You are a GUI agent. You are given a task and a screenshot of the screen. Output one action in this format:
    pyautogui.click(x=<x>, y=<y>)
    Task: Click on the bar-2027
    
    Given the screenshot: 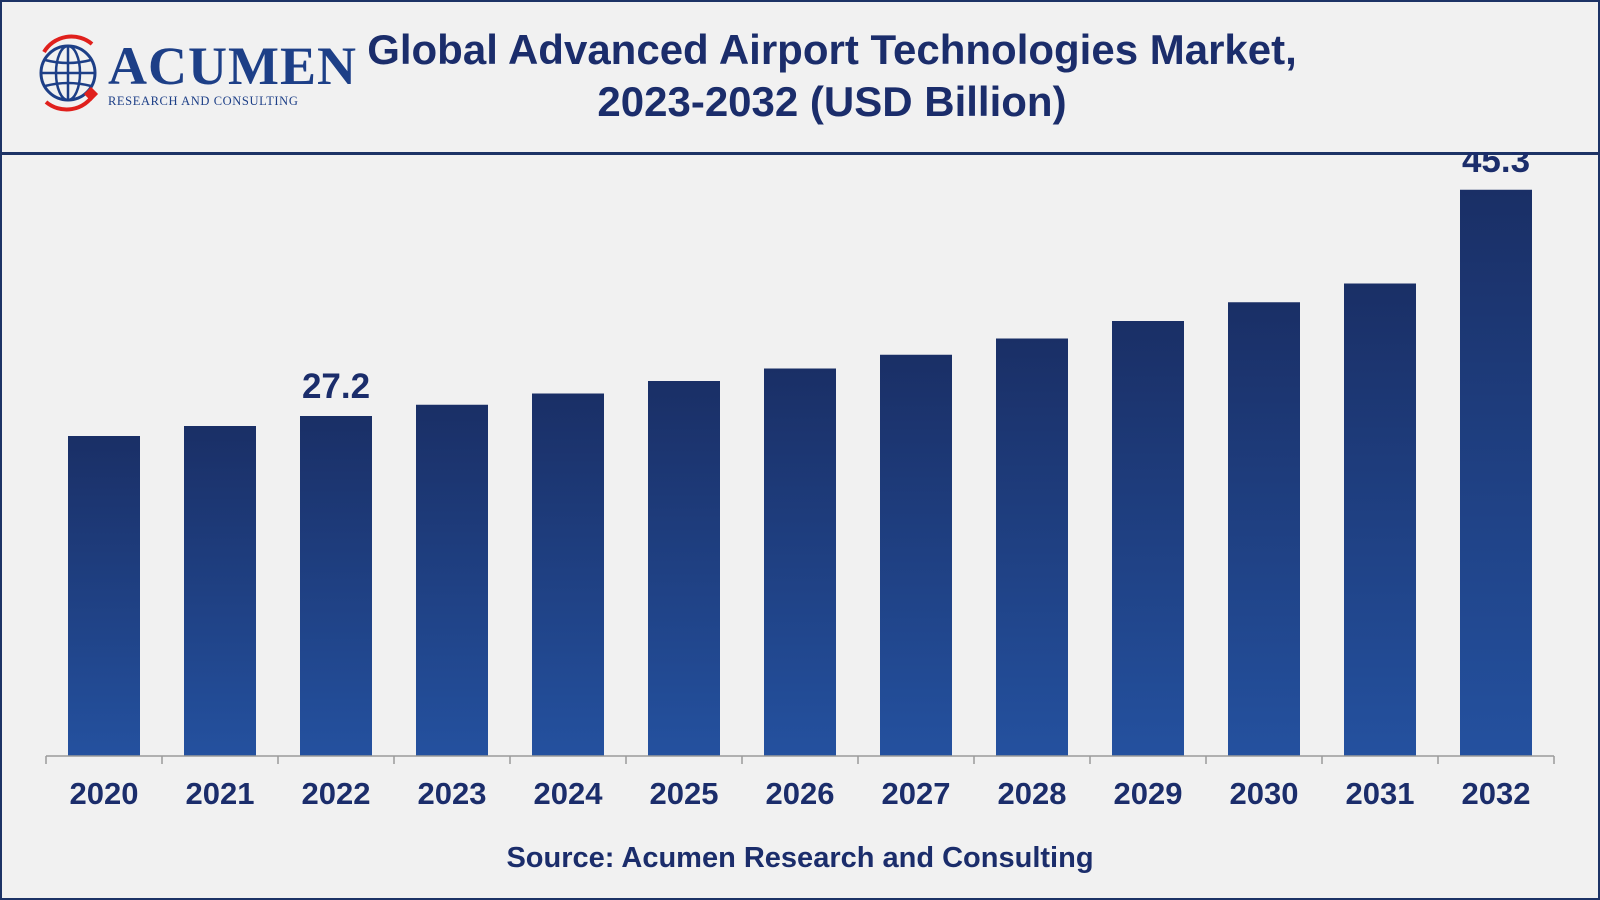 What is the action you would take?
    pyautogui.click(x=916, y=555)
    